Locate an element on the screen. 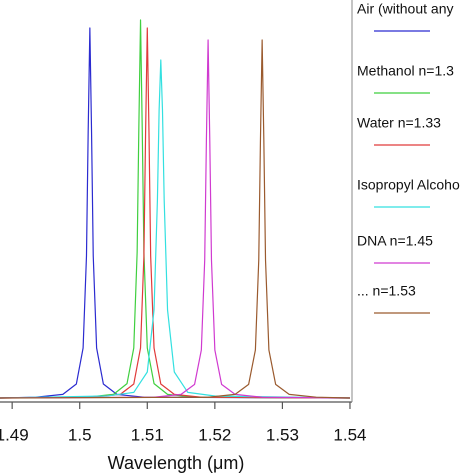  legend-label: Water n=1.33 is located at coordinates (399, 123).